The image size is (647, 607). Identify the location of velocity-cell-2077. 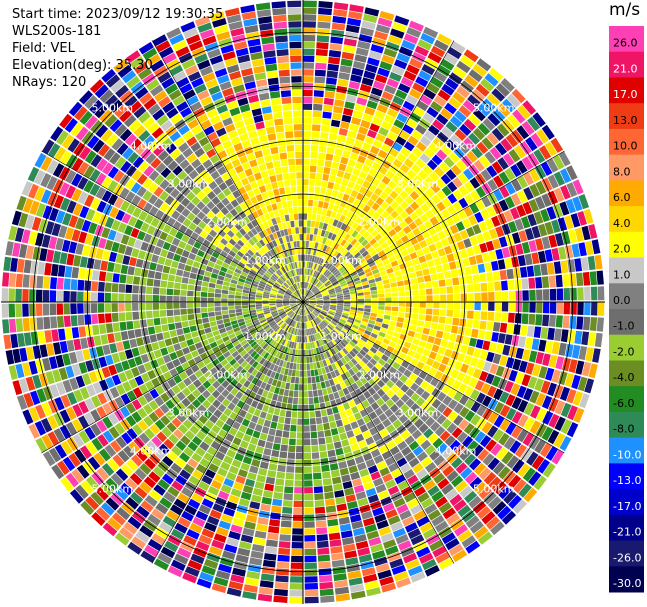
(342, 353).